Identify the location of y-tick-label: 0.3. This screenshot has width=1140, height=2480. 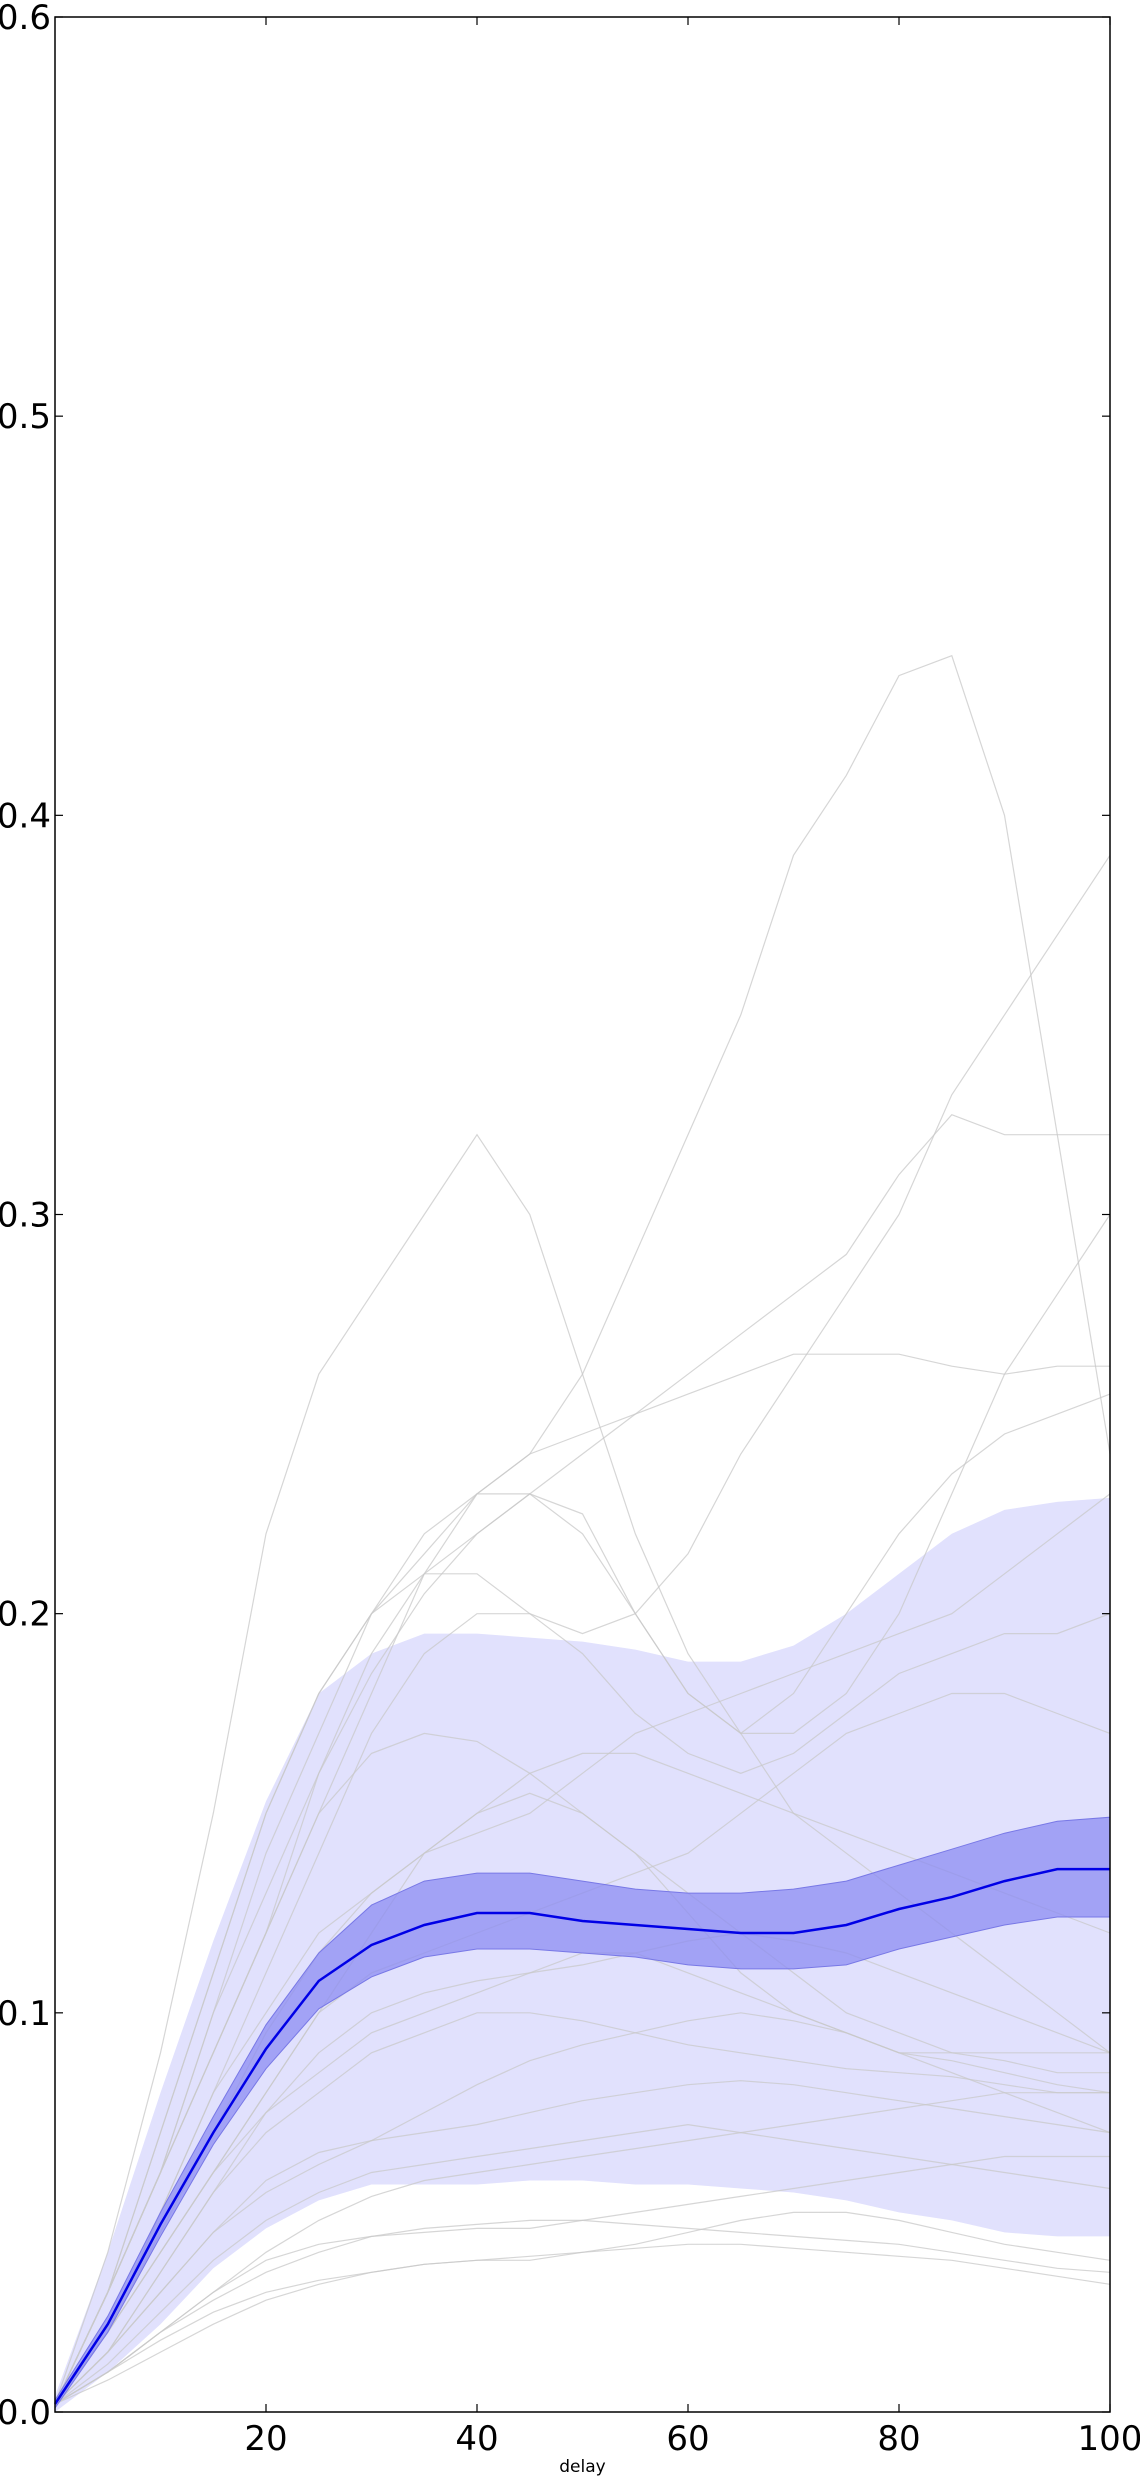
(25, 1216).